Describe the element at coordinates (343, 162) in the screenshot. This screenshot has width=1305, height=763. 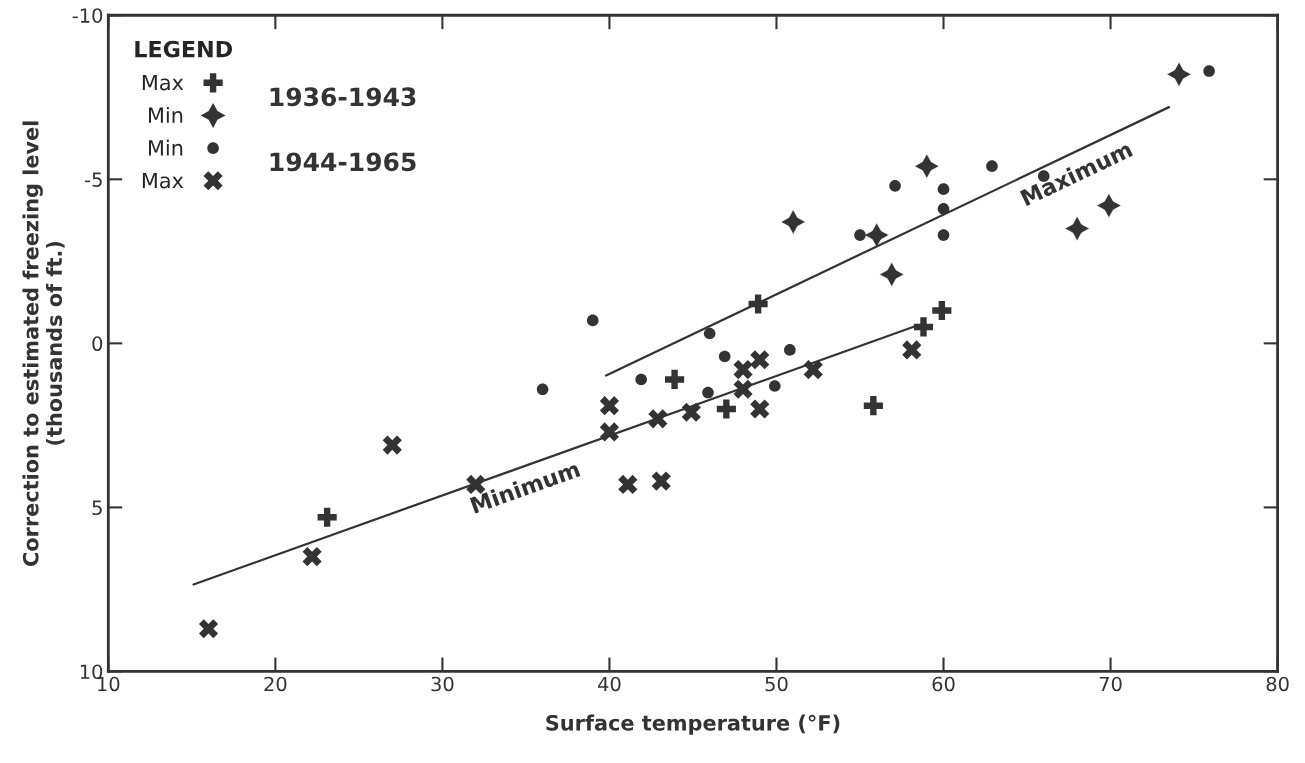
I see `annotation: 1944-1965` at that location.